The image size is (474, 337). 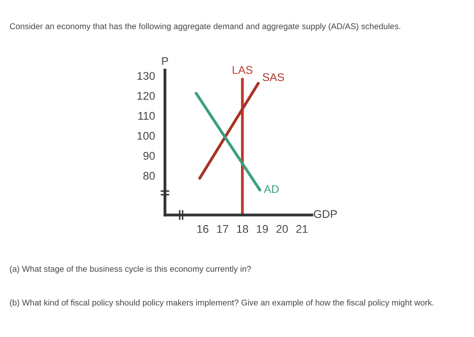 What do you see at coordinates (325, 214) in the screenshot?
I see `x-axis-title: GDP` at bounding box center [325, 214].